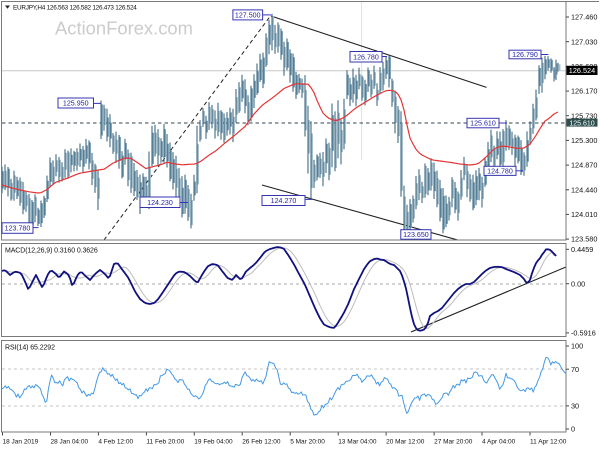  Describe the element at coordinates (584, 165) in the screenshot. I see `svg-text: 124.870` at that location.